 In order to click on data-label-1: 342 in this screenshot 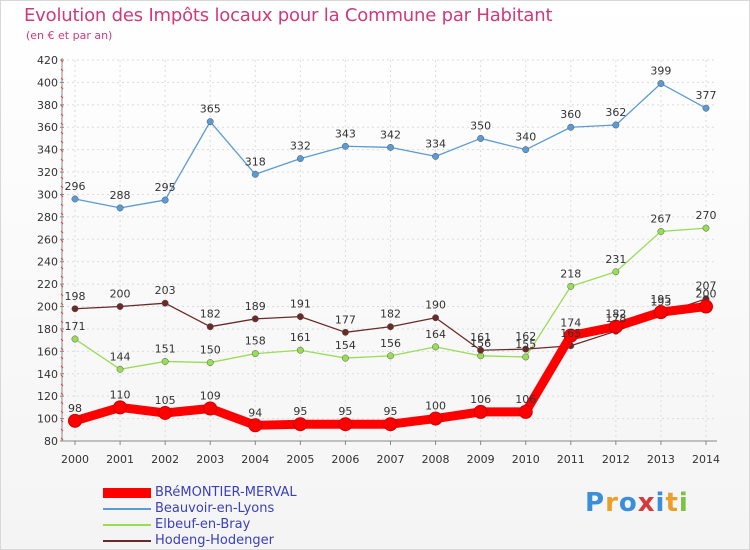, I will do `click(390, 134)`.